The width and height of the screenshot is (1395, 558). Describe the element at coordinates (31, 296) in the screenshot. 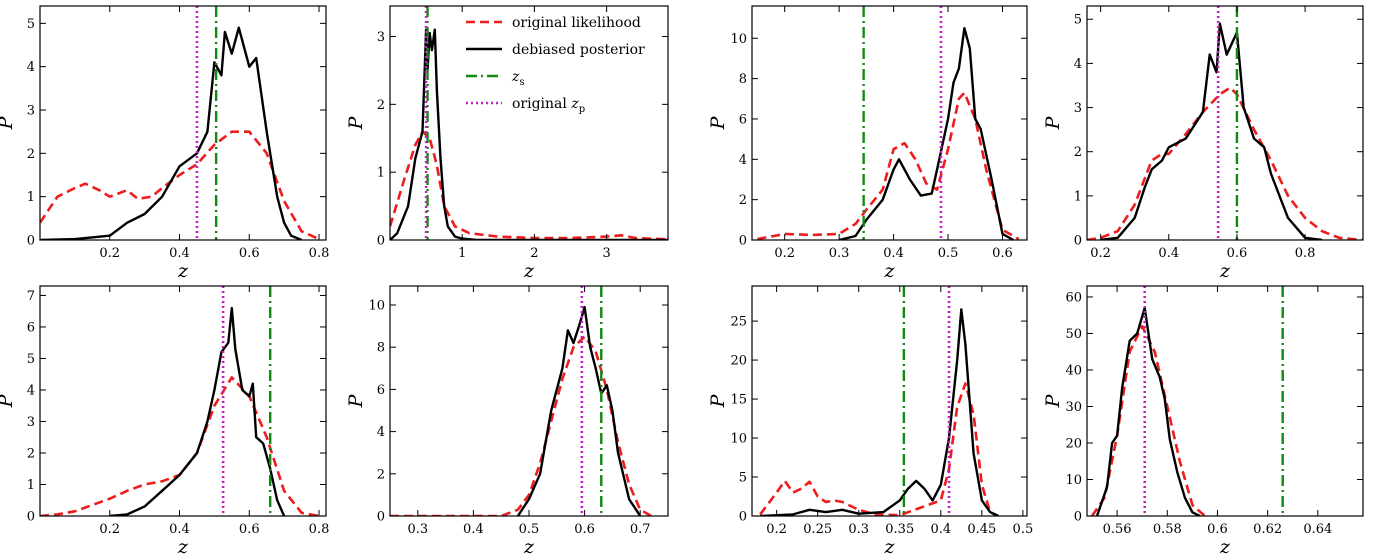

I see `y-tick-label: 7` at that location.